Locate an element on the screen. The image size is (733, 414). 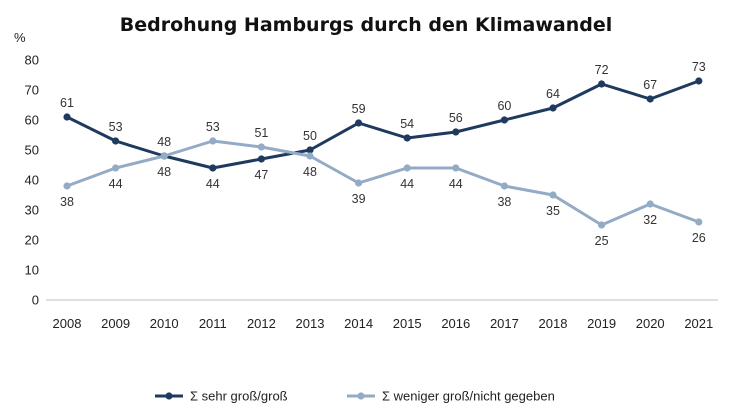
data-label: 32 is located at coordinates (650, 220).